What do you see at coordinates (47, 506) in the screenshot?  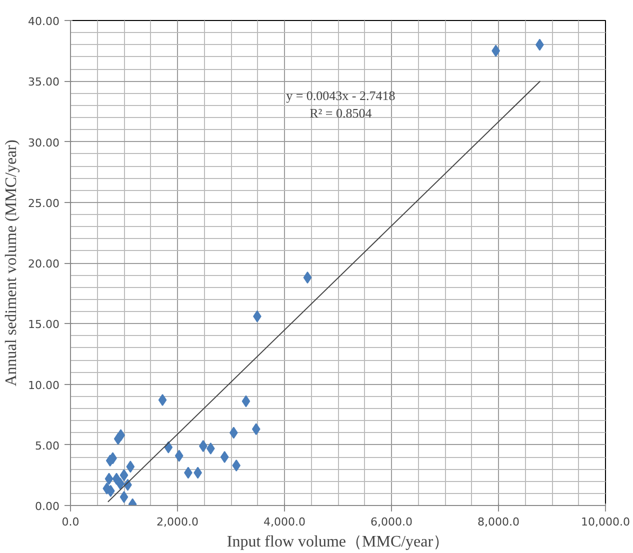 I see `y-tick-label: 0.00` at bounding box center [47, 506].